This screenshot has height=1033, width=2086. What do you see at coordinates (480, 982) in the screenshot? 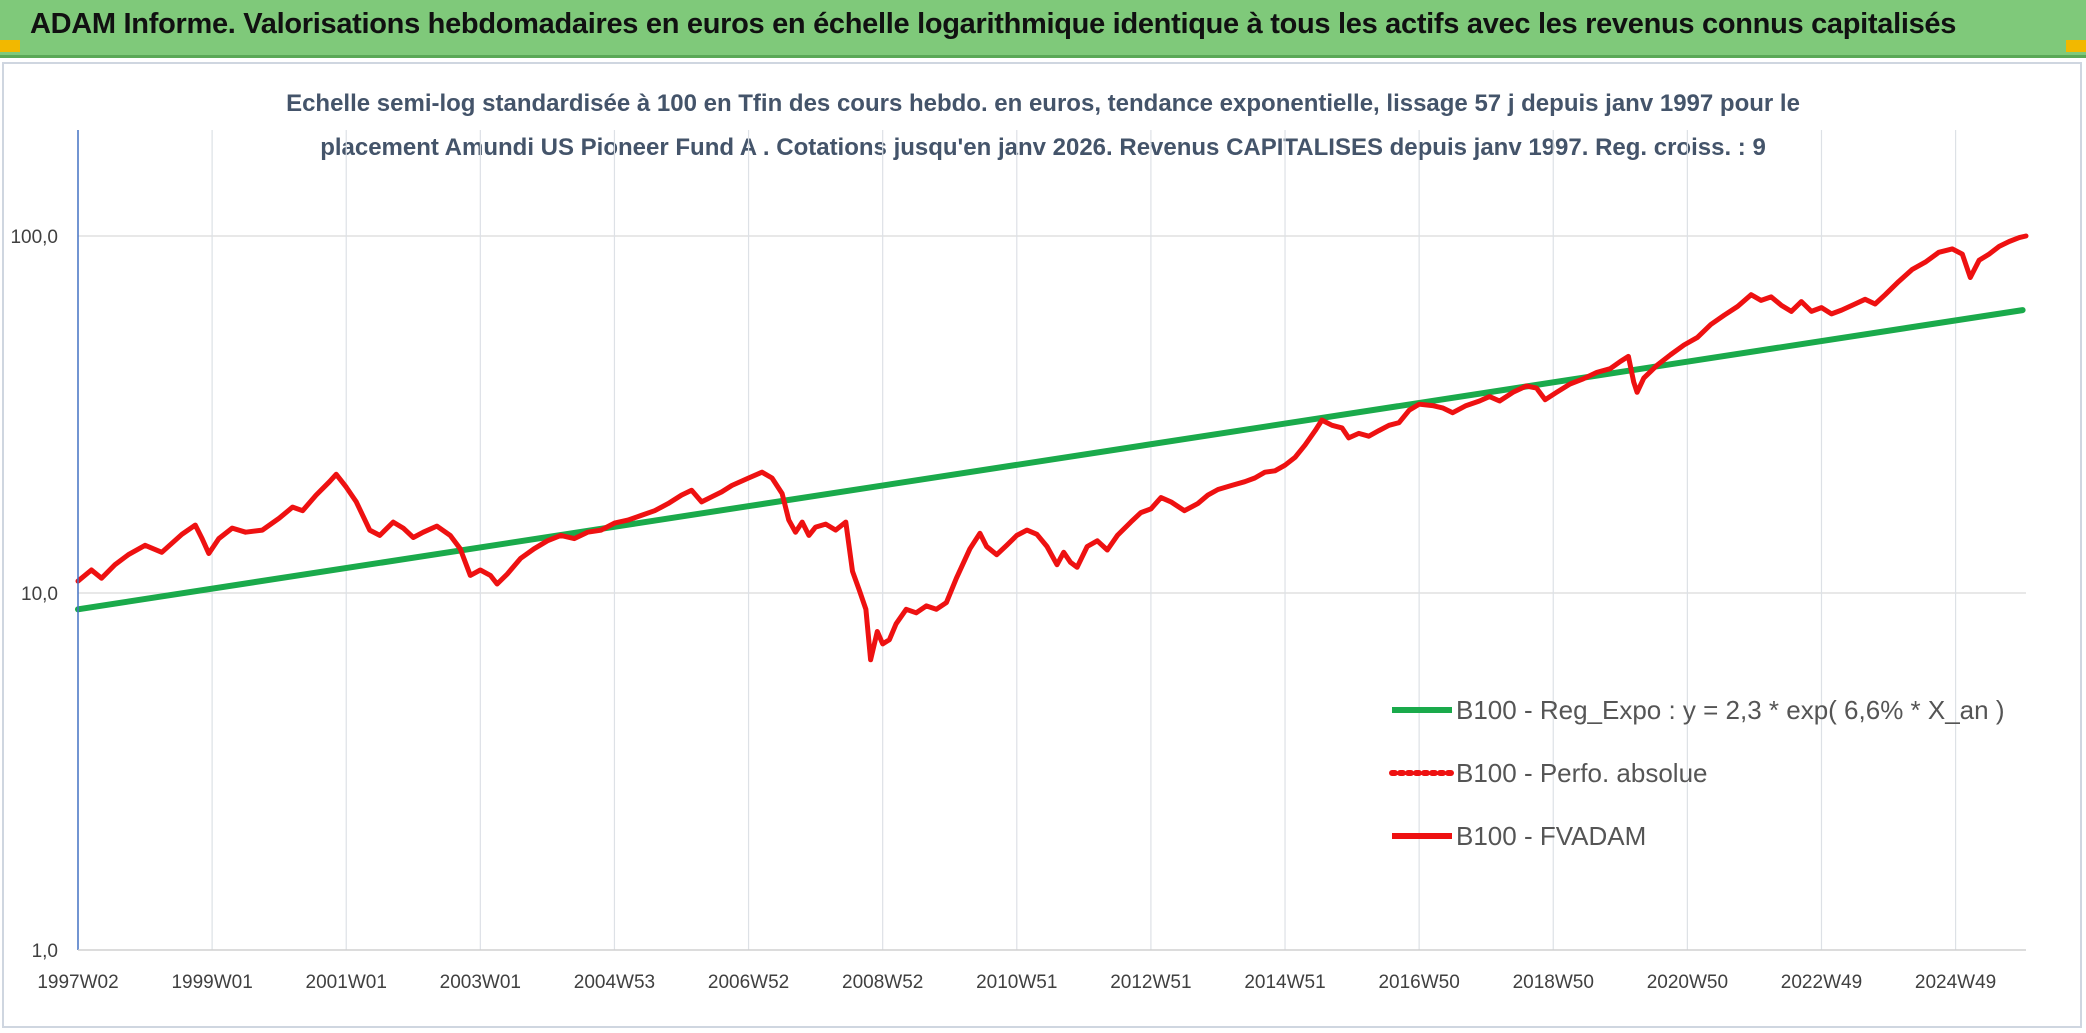
I see `x-tick-label: 2003W01` at bounding box center [480, 982].